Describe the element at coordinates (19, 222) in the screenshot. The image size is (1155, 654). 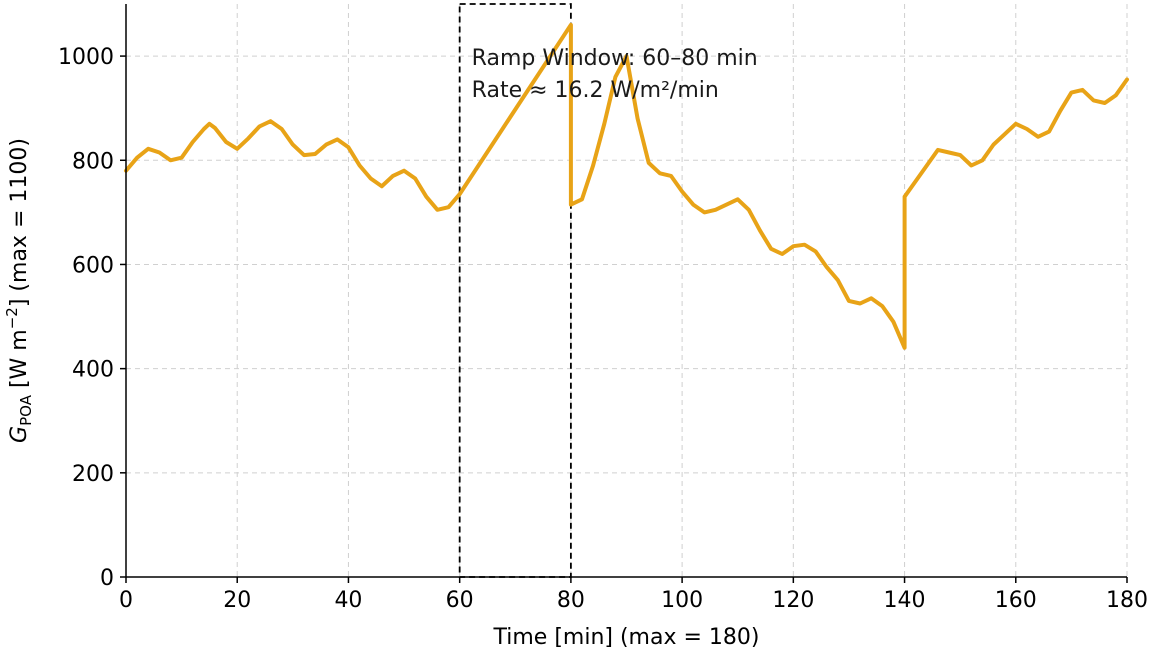
I see `y-axis-title-tail: ] (max = 1100)` at that location.